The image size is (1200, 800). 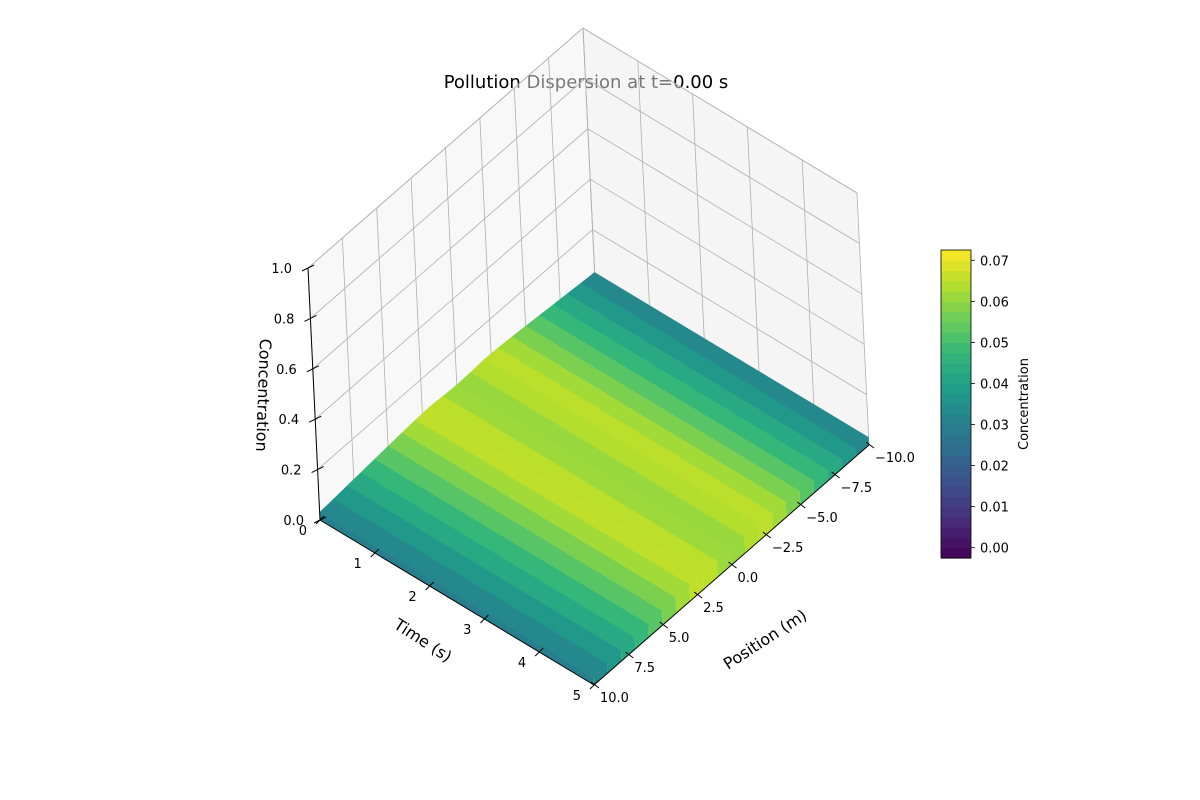 What do you see at coordinates (748, 578) in the screenshot?
I see `x-tick-label: 0.0` at bounding box center [748, 578].